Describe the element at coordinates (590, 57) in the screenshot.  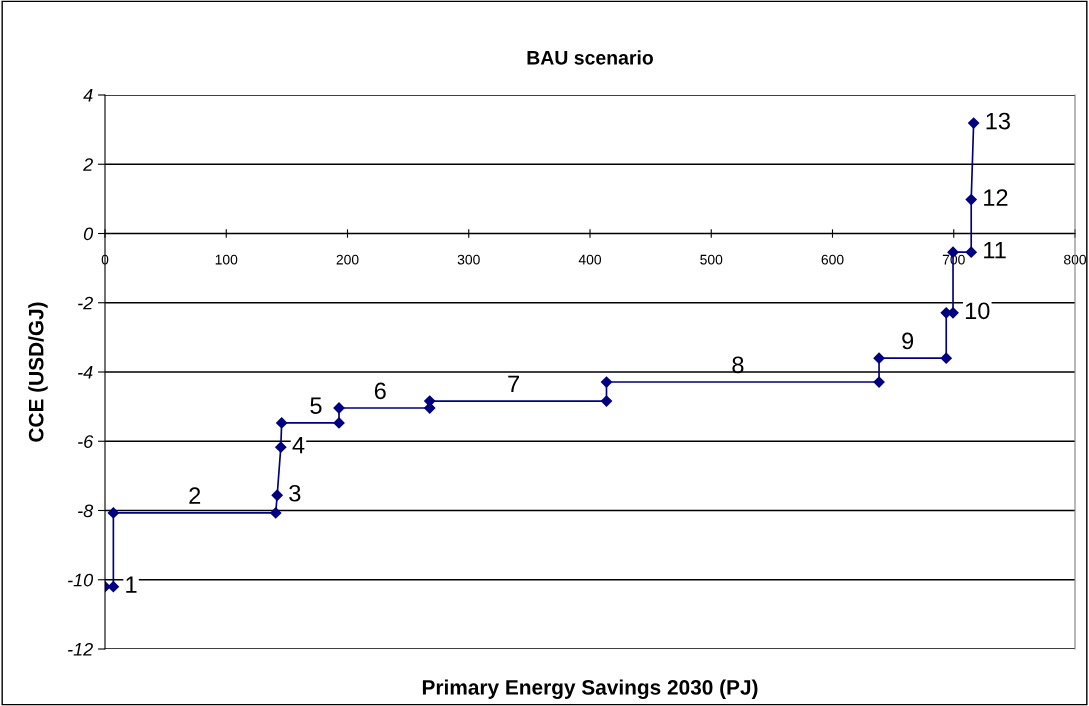
I see `chart-title: BAU scenario` at that location.